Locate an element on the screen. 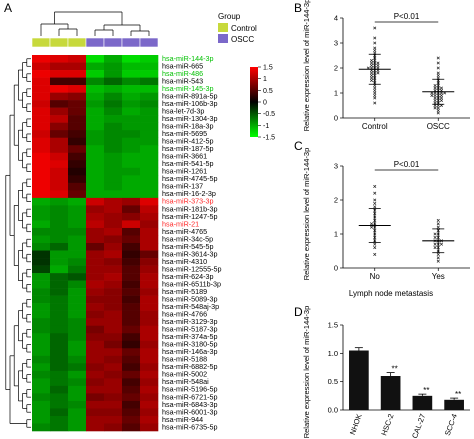 The height and width of the screenshot is (439, 474). panel-c-xlabel: Lymph node metastasis is located at coordinates (391, 293).